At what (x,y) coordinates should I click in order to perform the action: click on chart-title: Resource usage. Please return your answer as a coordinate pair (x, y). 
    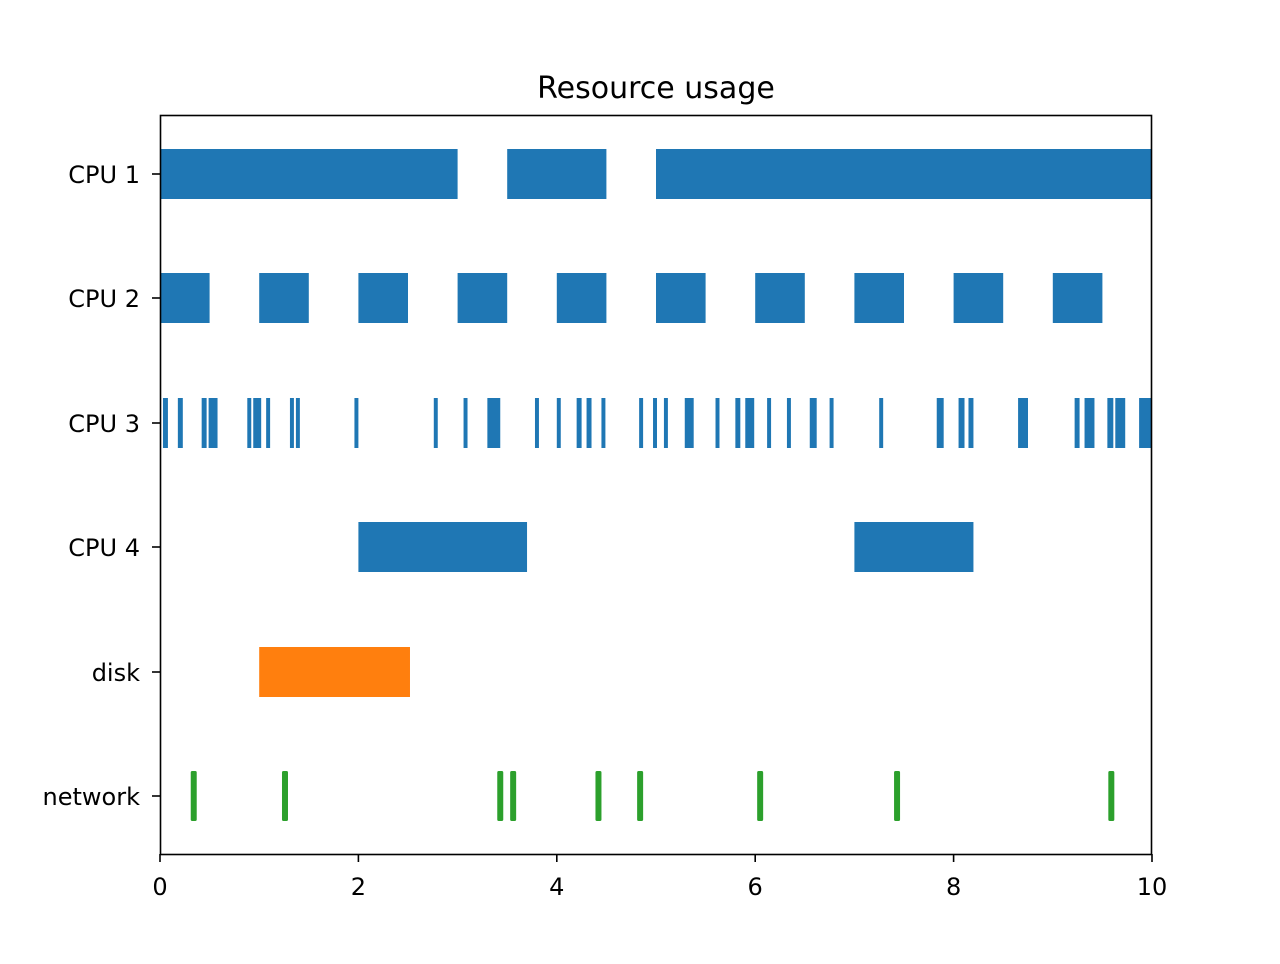
    Looking at the image, I should click on (656, 88).